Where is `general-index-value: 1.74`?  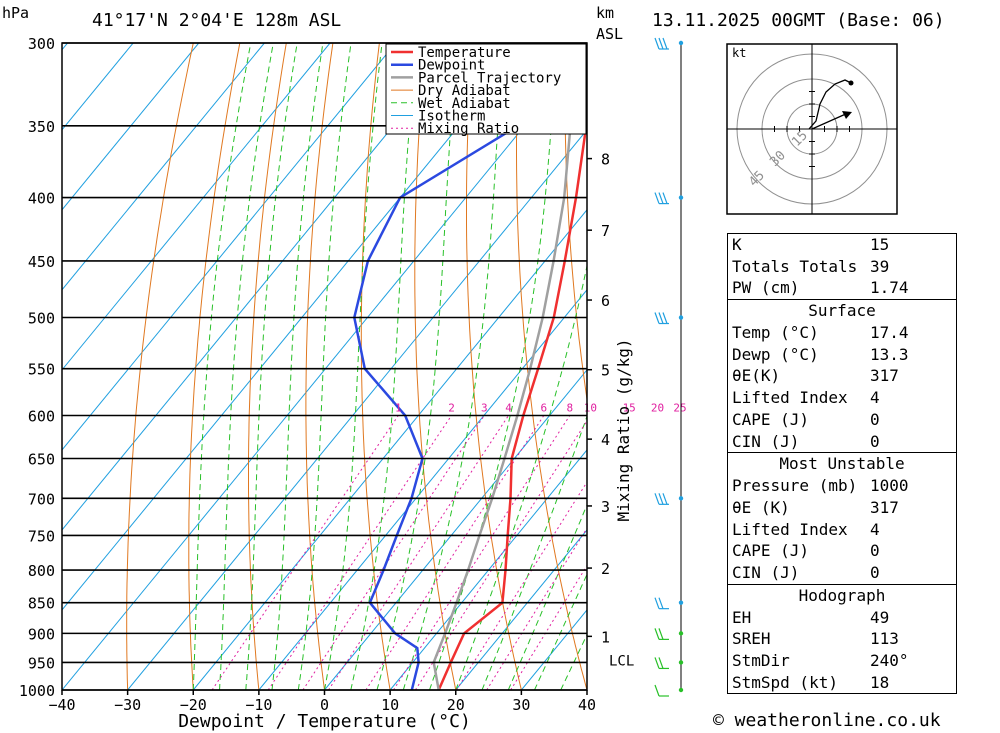 general-index-value: 1.74 is located at coordinates (889, 288).